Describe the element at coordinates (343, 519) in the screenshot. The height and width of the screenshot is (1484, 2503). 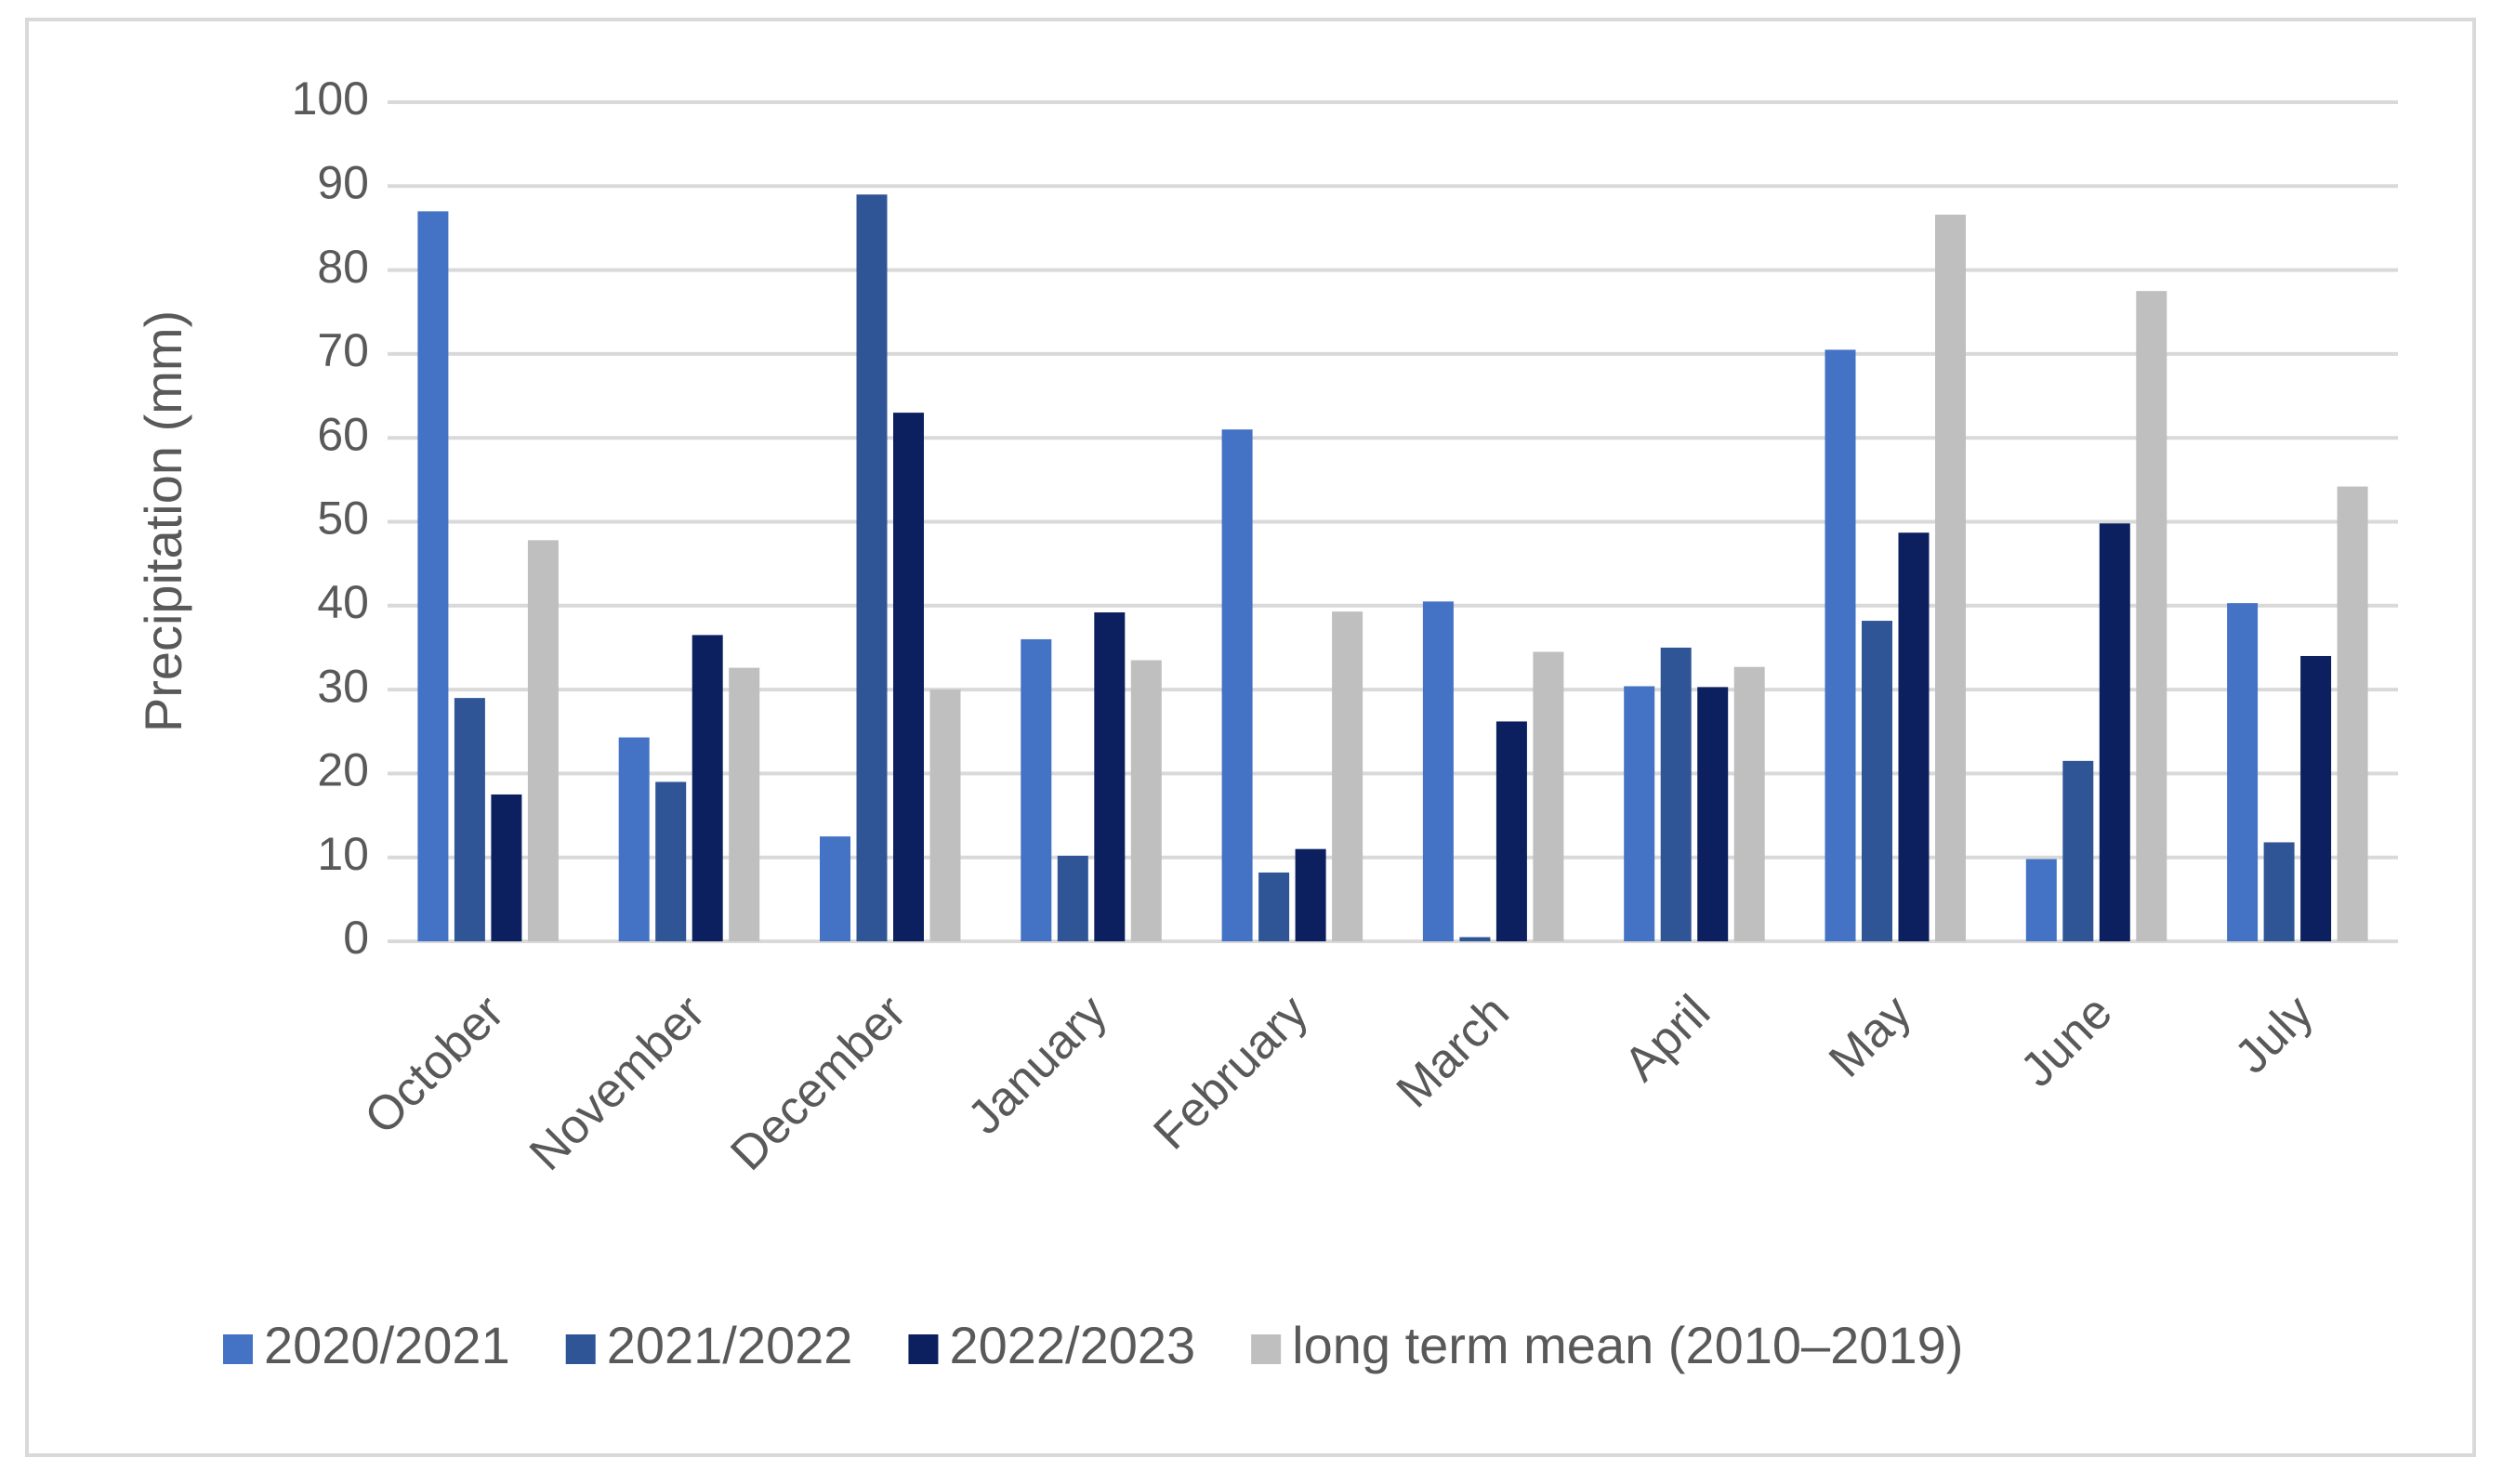
I see `y-tick-label: 50` at that location.